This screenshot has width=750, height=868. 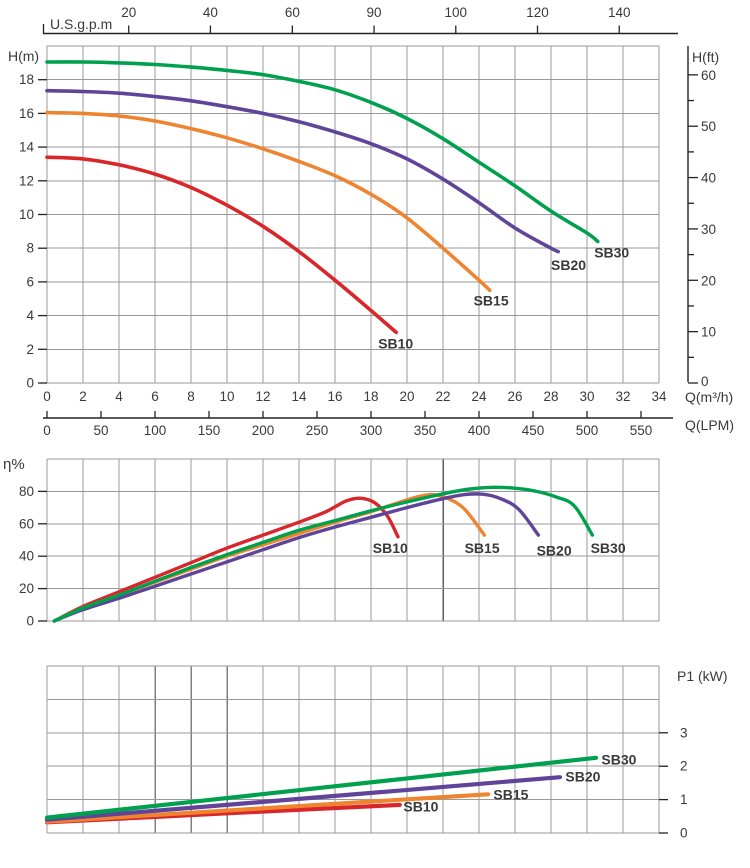 What do you see at coordinates (587, 430) in the screenshot?
I see `lpm-tick-label: 500` at bounding box center [587, 430].